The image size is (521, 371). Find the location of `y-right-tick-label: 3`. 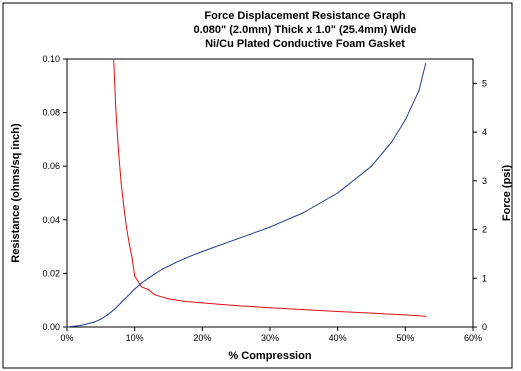

y-right-tick-label: 3 is located at coordinates (484, 181).